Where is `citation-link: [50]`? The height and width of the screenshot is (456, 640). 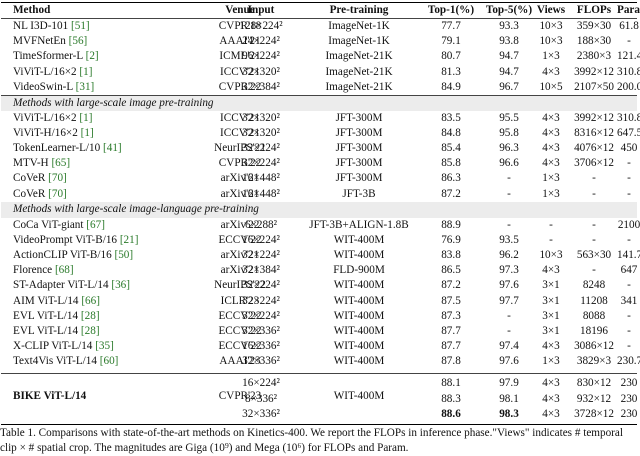
citation-link: [50] is located at coordinates (124, 254).